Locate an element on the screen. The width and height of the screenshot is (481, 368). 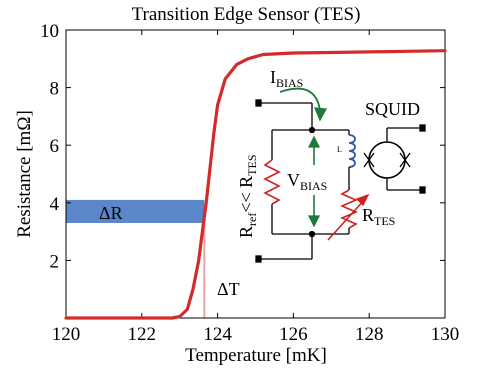
variable-arrowhead is located at coordinates (362, 200).